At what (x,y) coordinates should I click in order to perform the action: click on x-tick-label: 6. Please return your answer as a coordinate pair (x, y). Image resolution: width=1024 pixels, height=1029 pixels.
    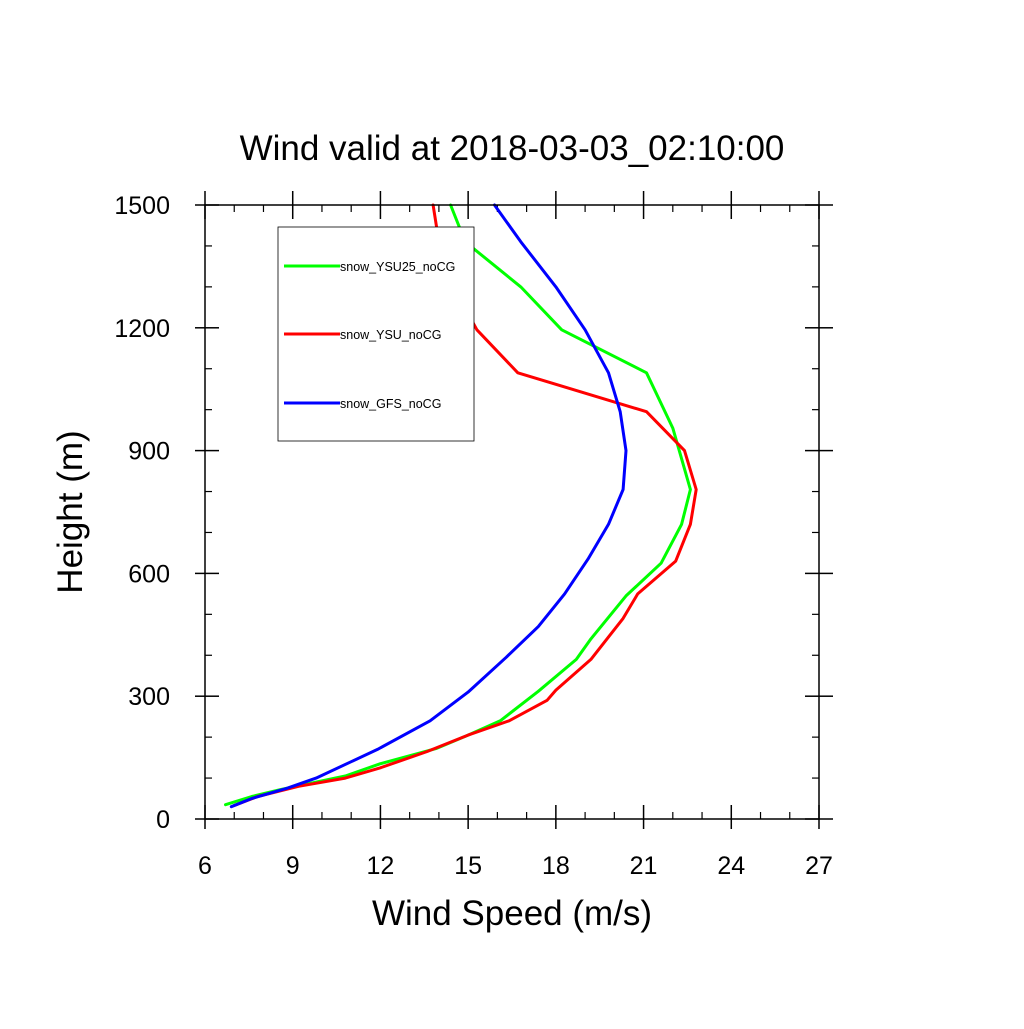
    Looking at the image, I should click on (205, 866).